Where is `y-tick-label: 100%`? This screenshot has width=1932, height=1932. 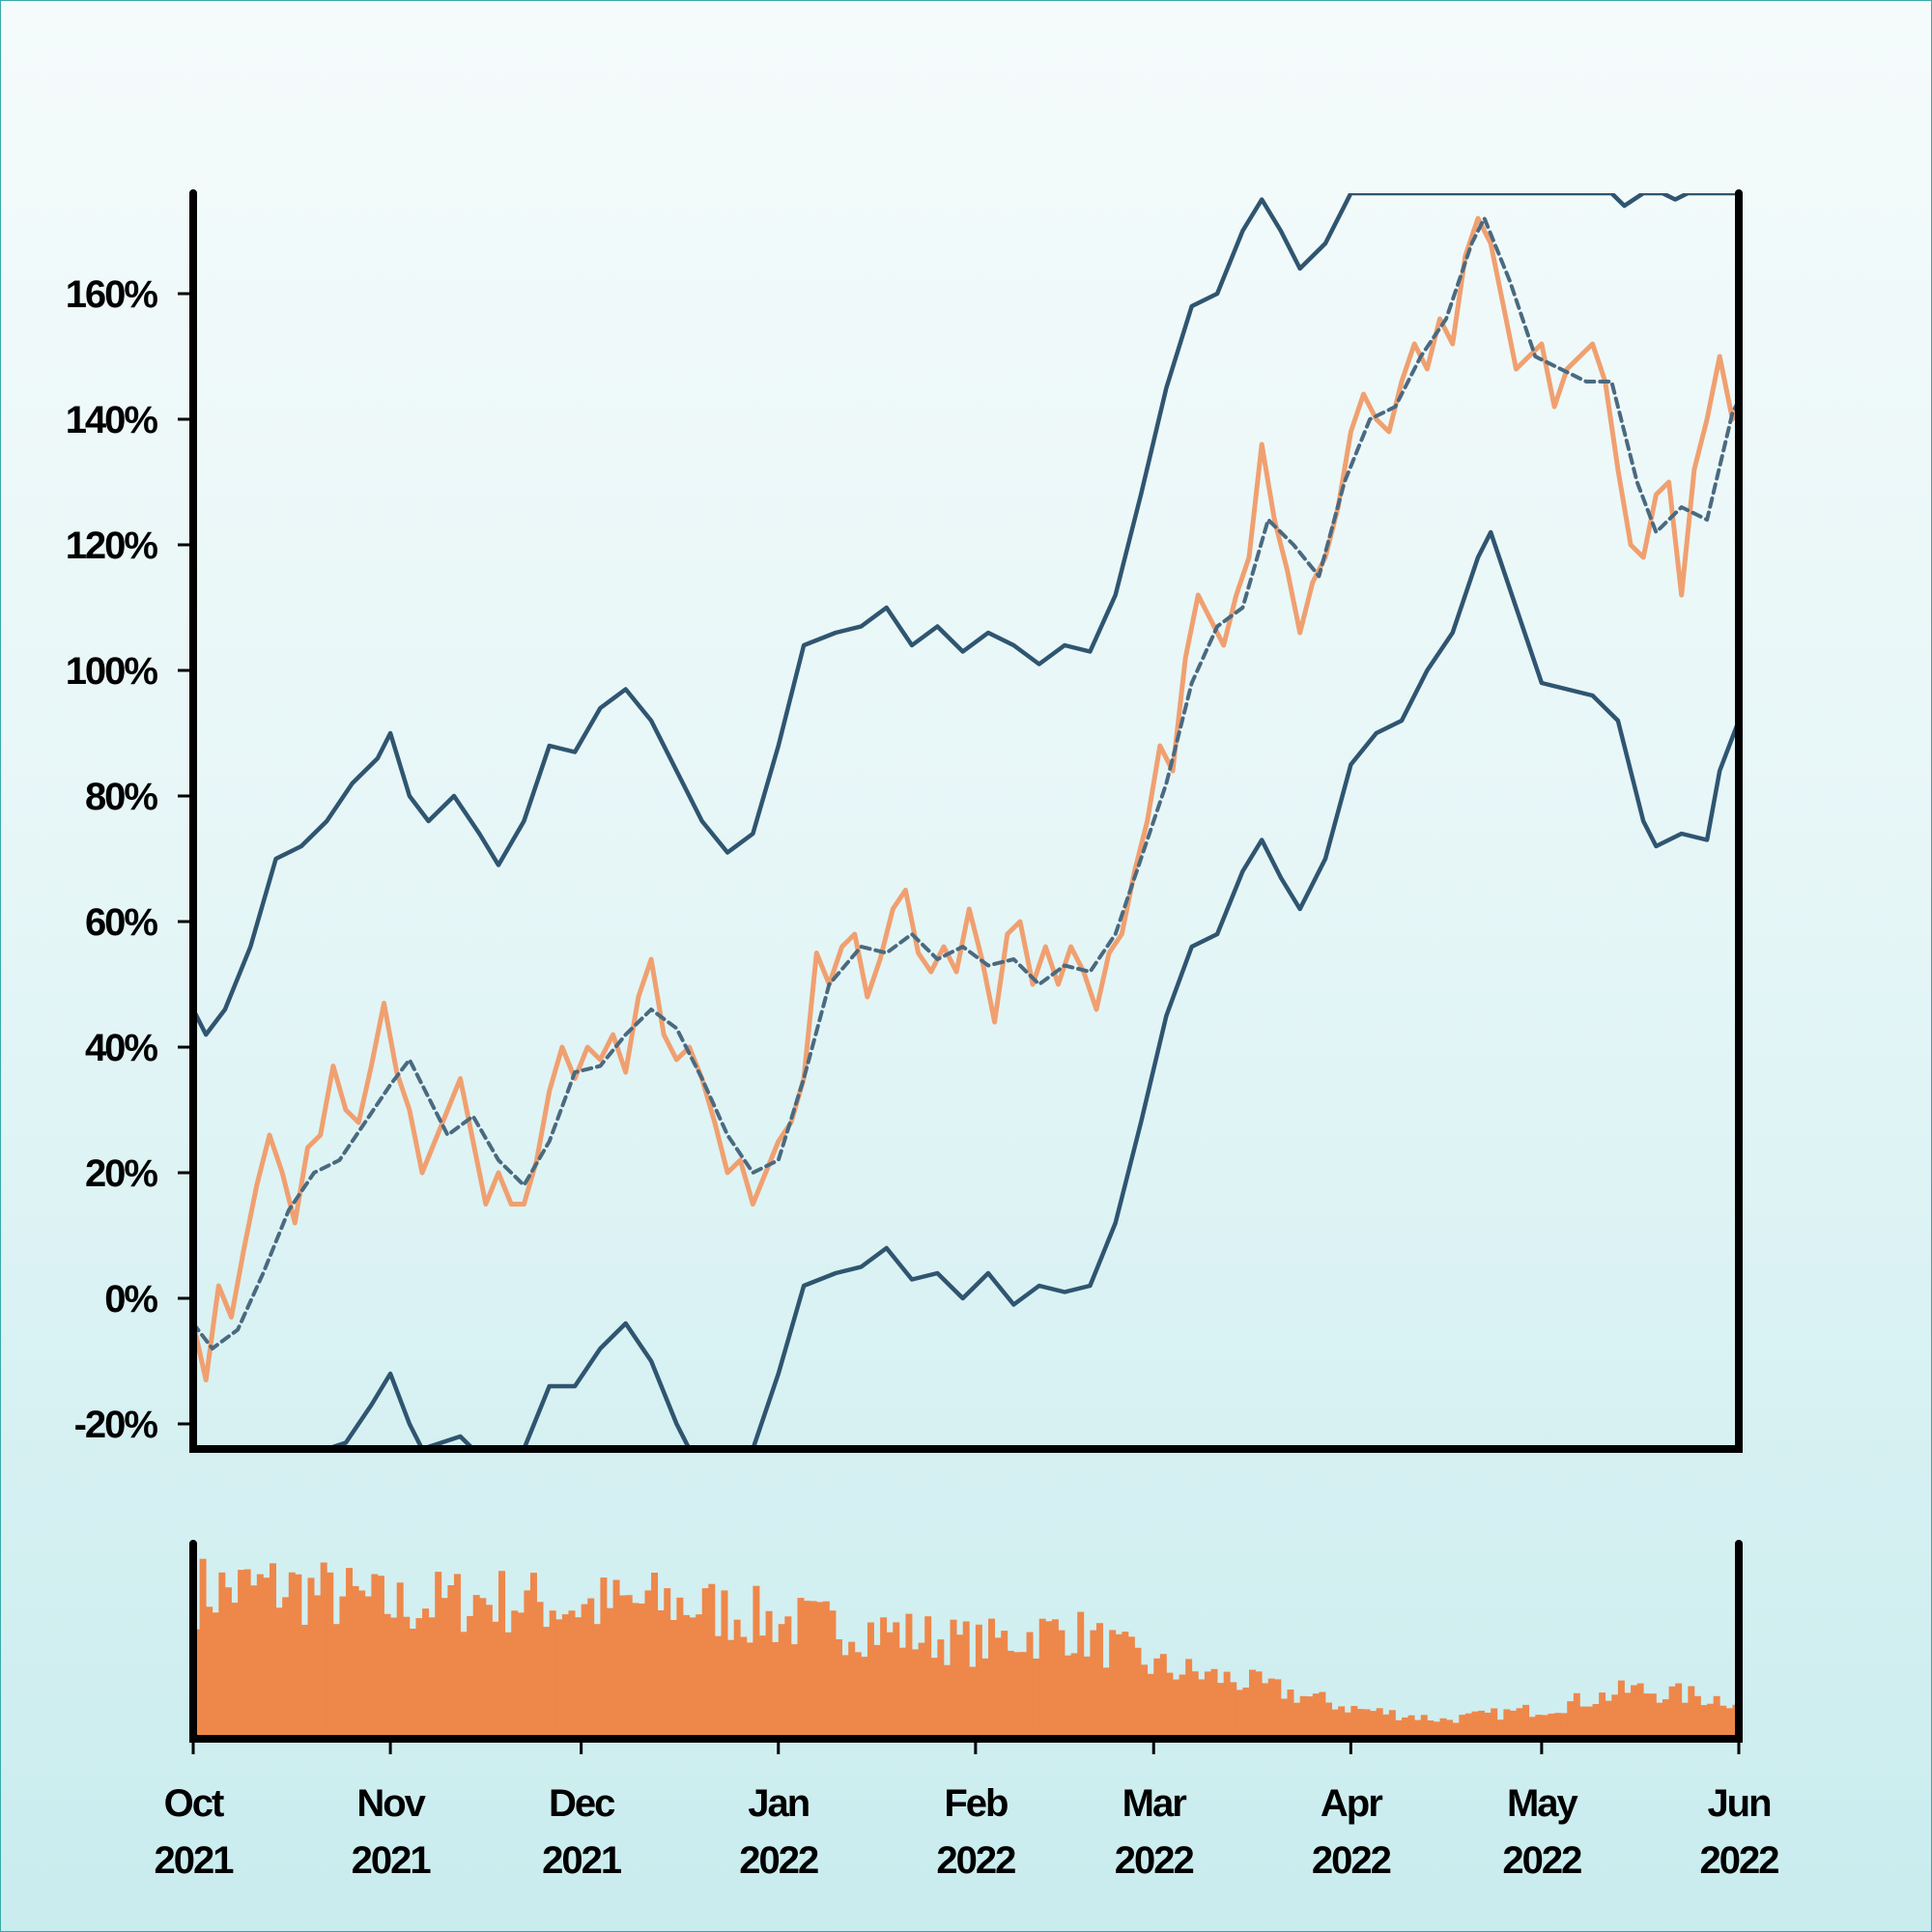
y-tick-label: 100% is located at coordinates (112, 671).